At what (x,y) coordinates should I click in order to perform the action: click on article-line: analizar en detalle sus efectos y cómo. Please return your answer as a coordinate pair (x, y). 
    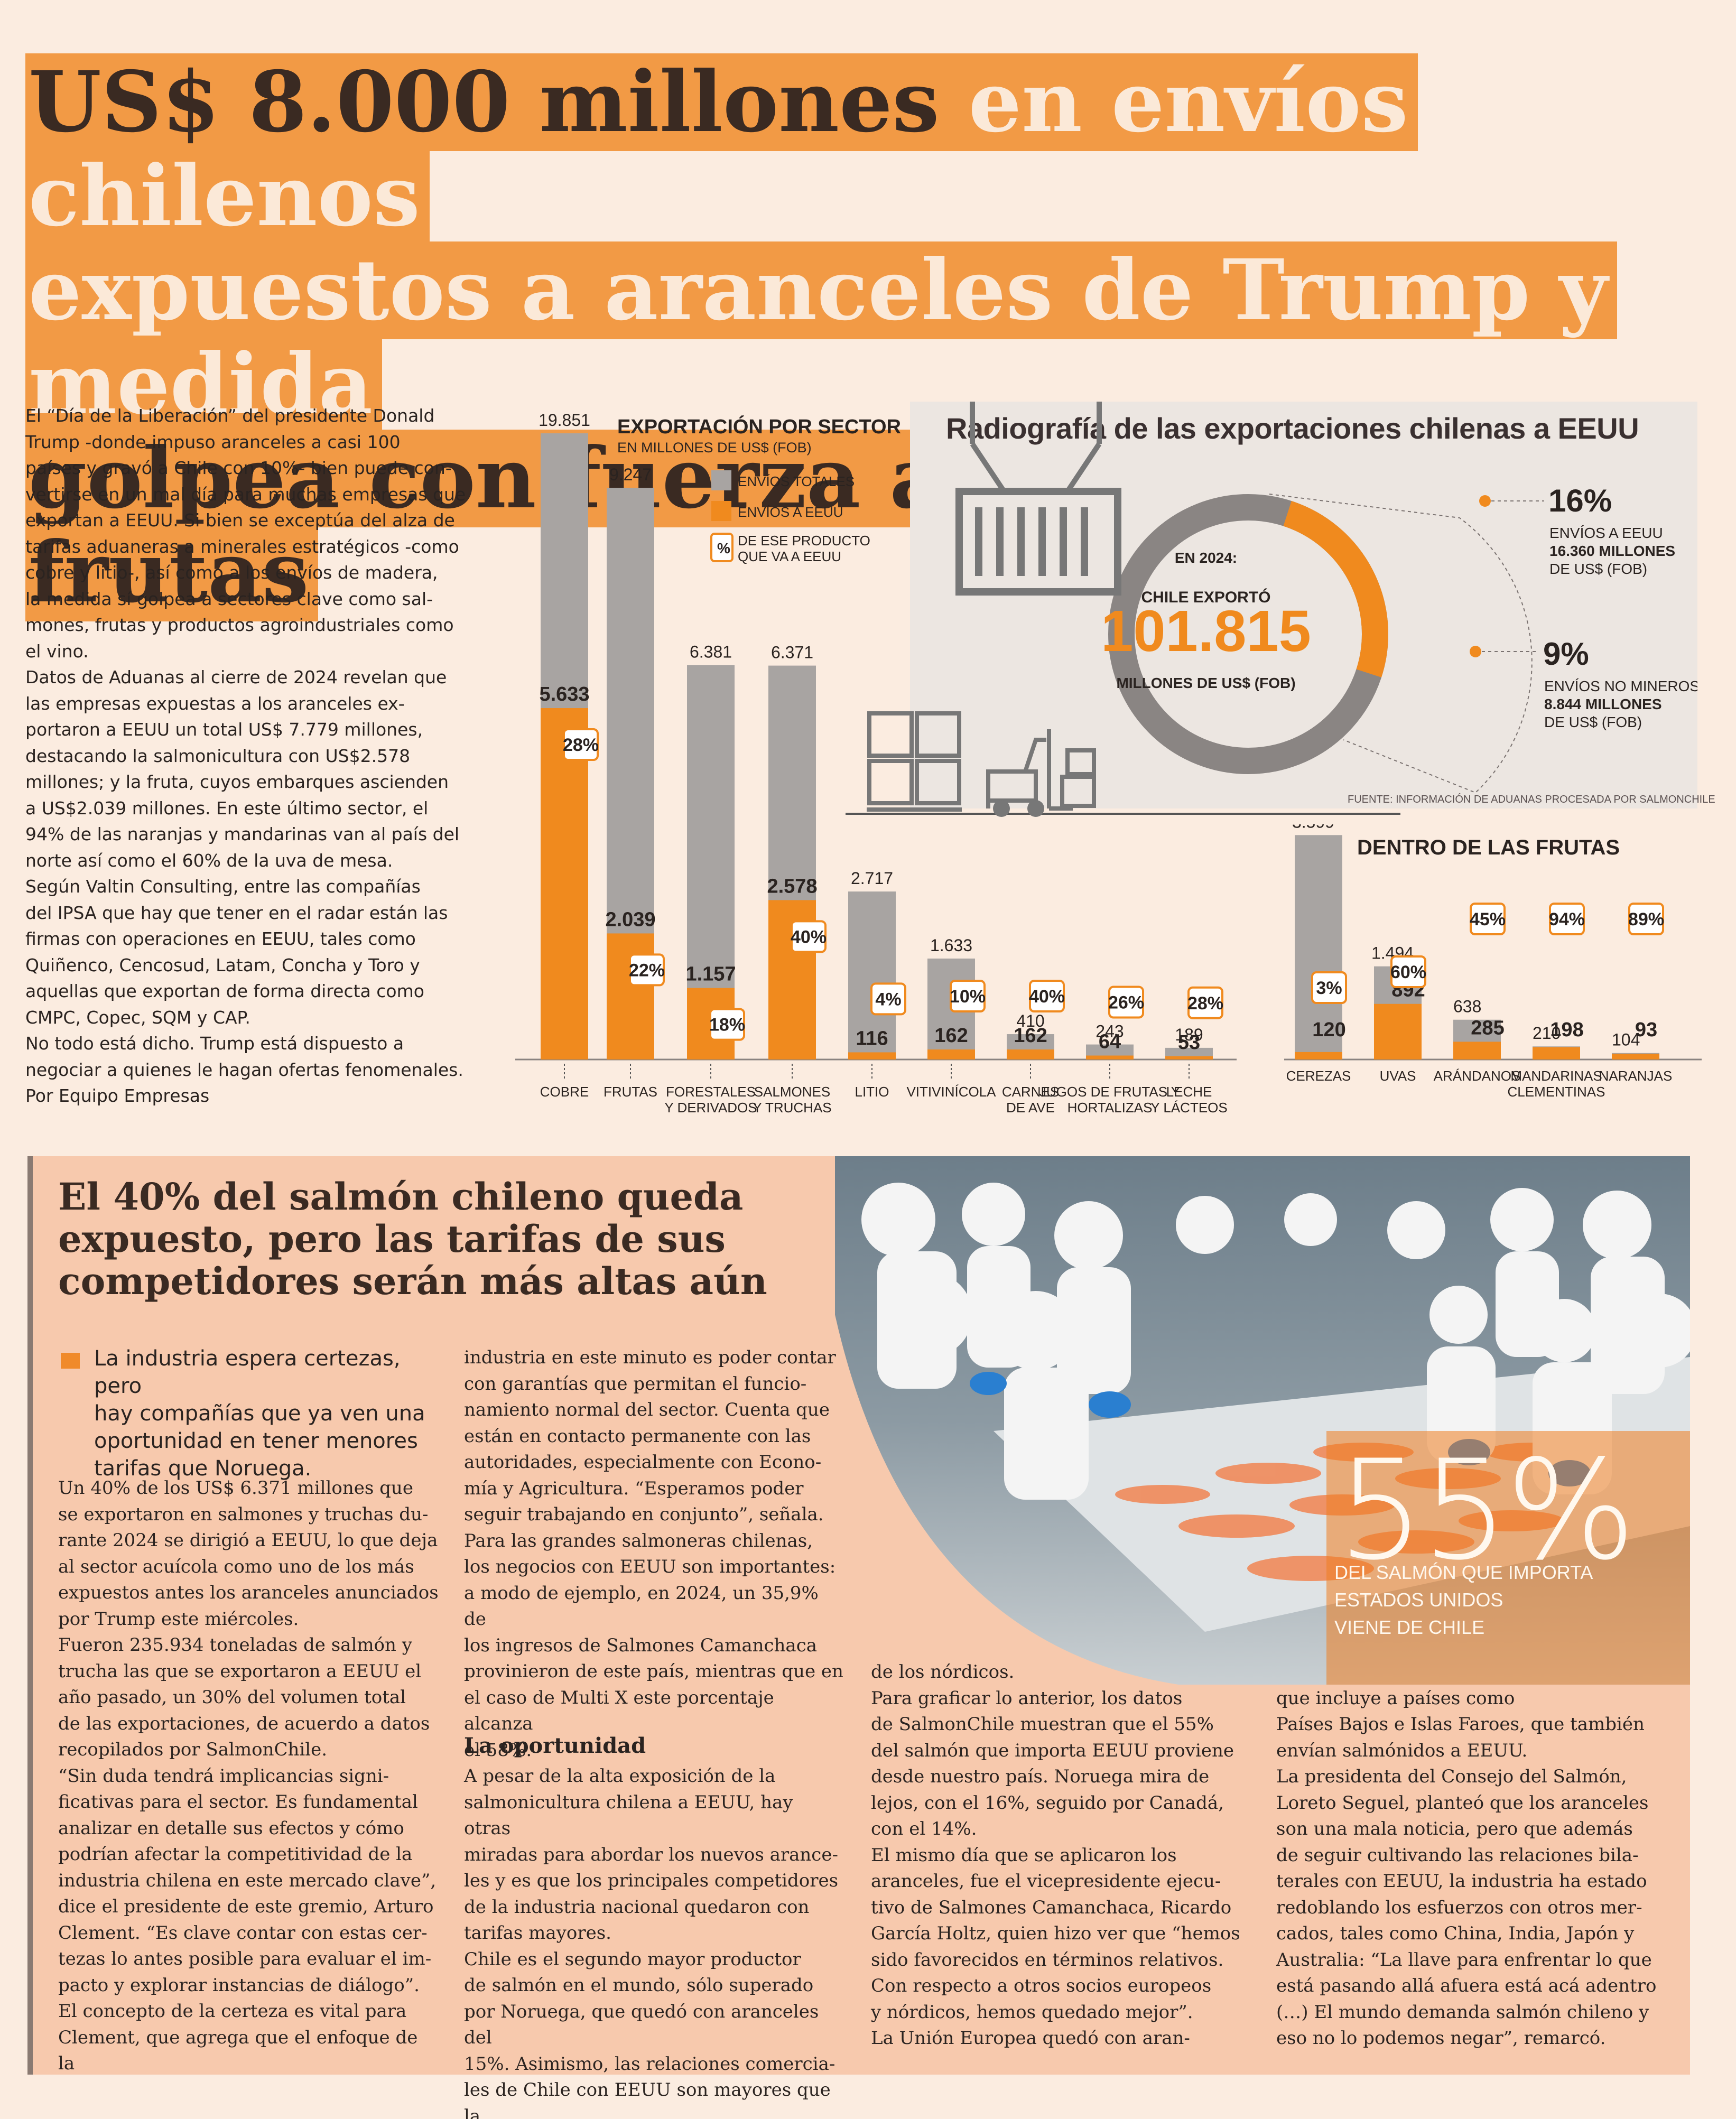
    Looking at the image, I should click on (231, 1828).